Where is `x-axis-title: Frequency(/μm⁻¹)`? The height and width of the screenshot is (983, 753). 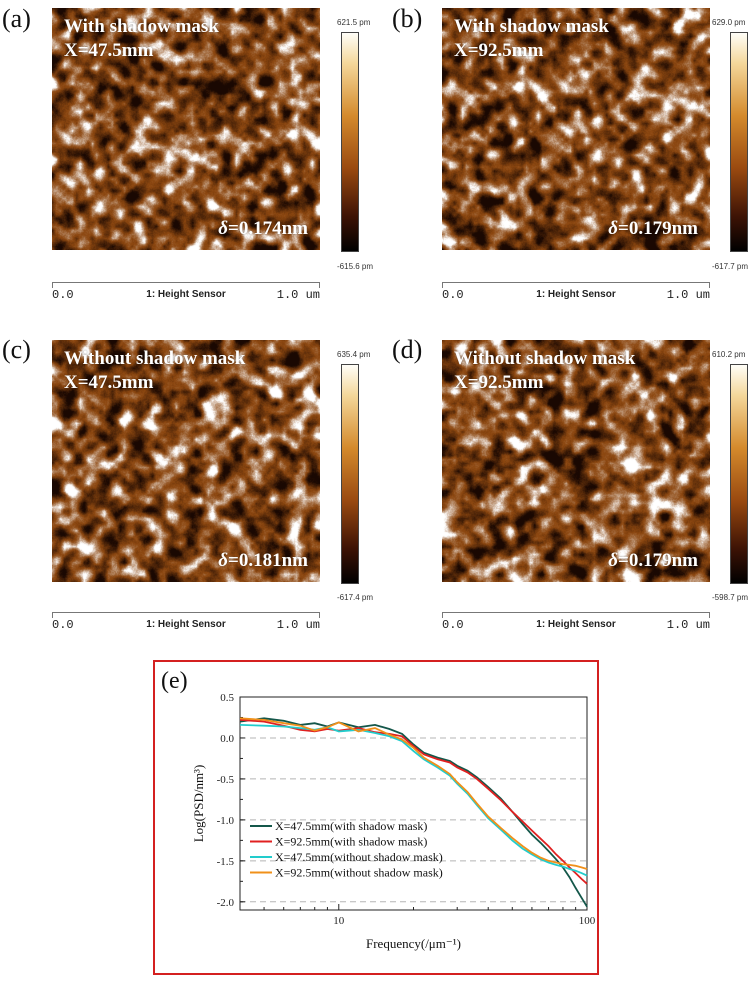 x-axis-title: Frequency(/μm⁻¹) is located at coordinates (413, 943).